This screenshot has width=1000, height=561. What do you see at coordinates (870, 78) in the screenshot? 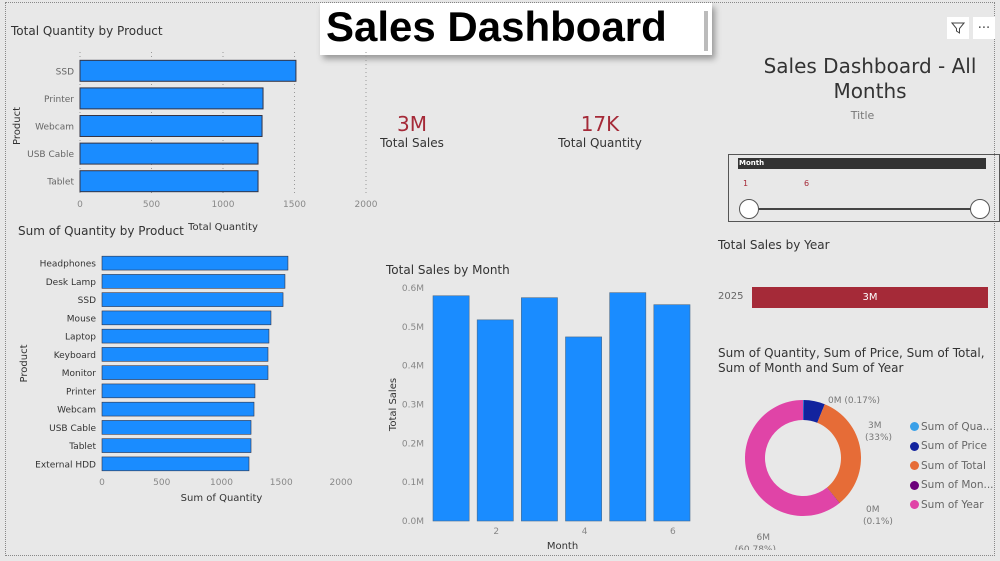
I see `dynamic-title: Sales Dashboard - All Months` at bounding box center [870, 78].